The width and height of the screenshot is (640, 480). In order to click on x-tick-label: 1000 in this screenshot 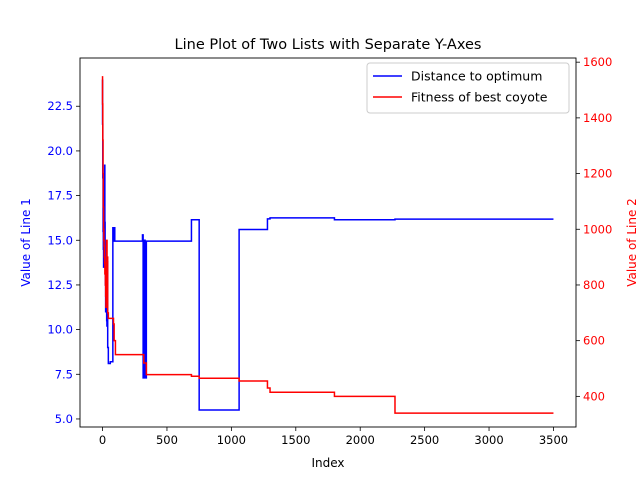, I will do `click(231, 440)`.